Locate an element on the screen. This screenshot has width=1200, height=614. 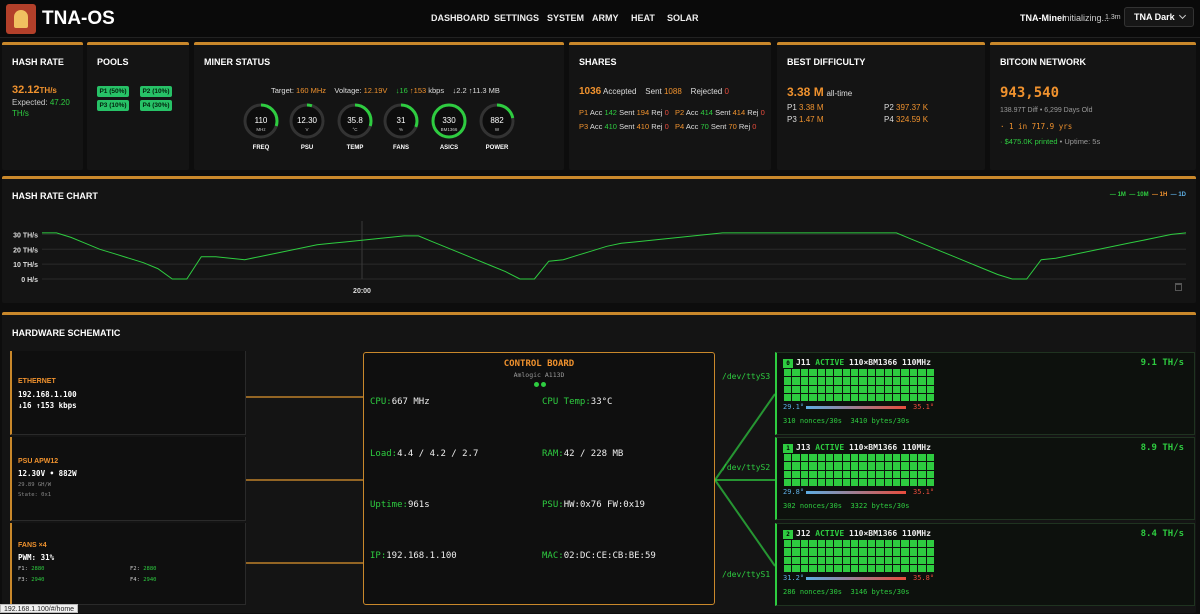
hashrate-card: HASH RATE 32.12TH/s Expected: 47.20 TH/s is located at coordinates (42, 106).